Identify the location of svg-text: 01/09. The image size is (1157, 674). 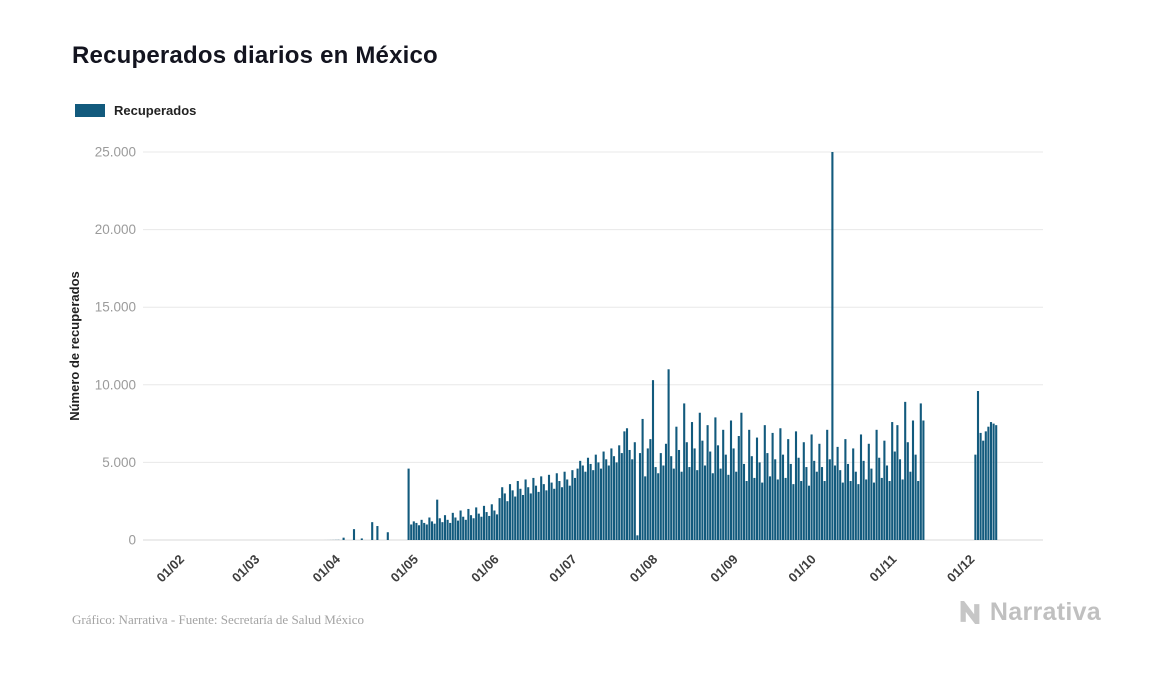
(724, 569).